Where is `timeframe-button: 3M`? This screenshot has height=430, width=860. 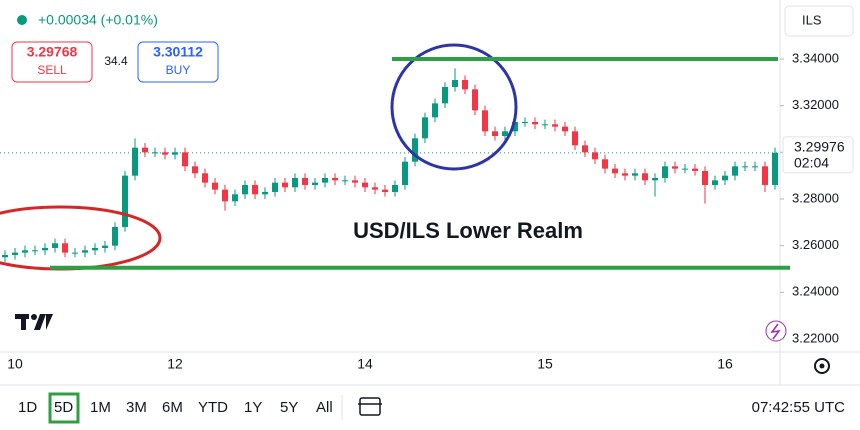 timeframe-button: 3M is located at coordinates (136, 407).